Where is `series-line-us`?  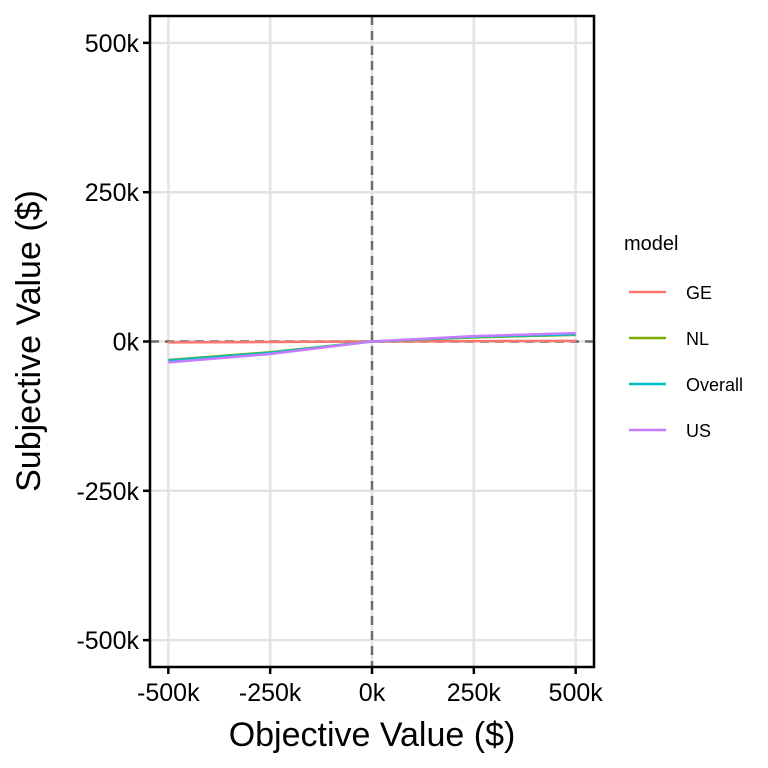 series-line-us is located at coordinates (372, 347).